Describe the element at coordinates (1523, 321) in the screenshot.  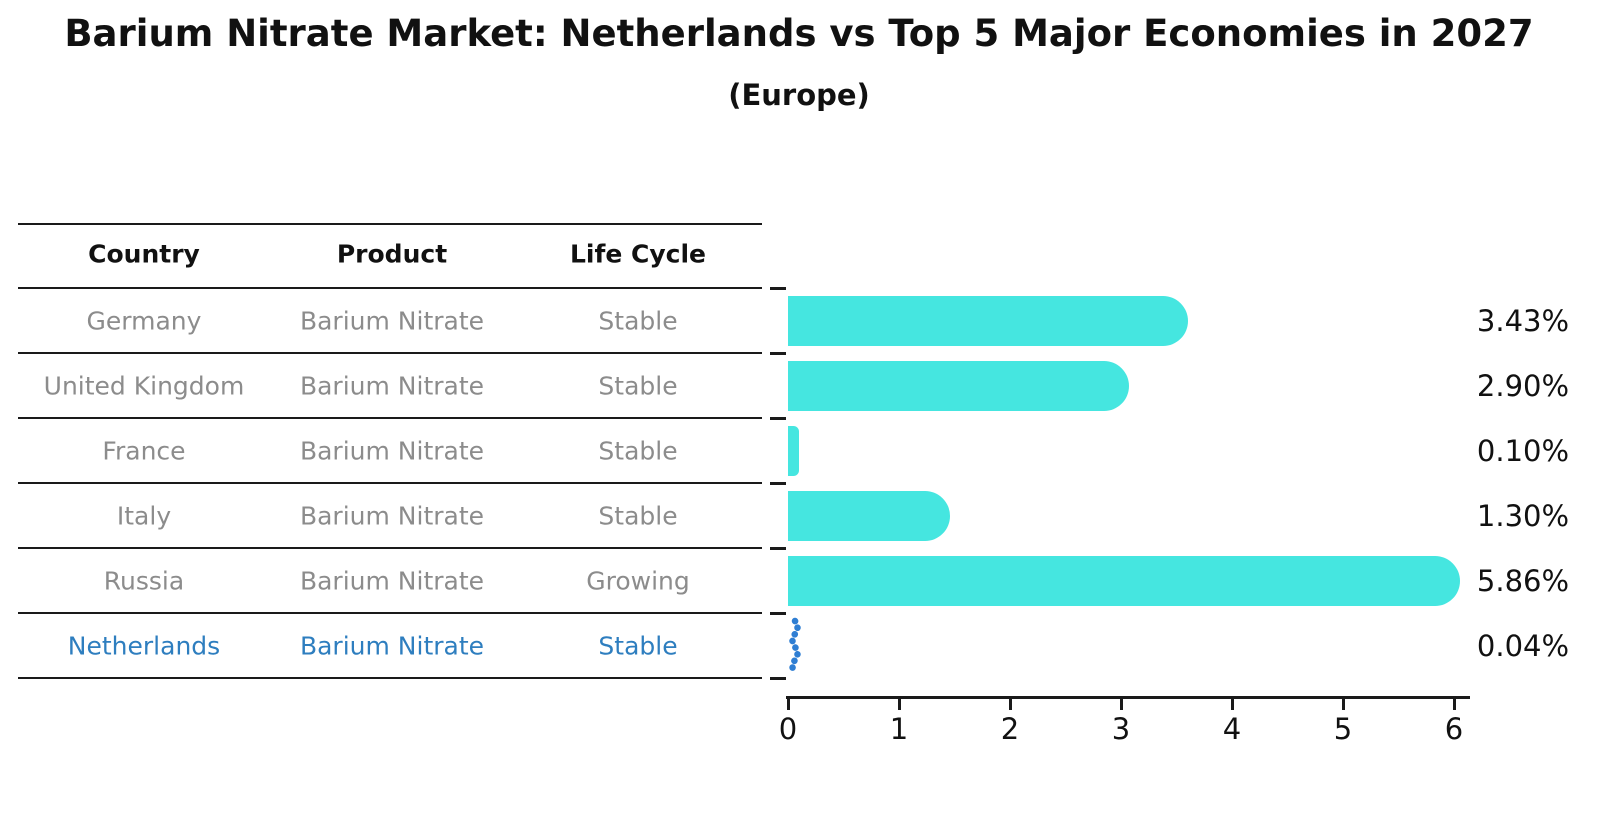
I see `bar-value-label: 3.43%` at that location.